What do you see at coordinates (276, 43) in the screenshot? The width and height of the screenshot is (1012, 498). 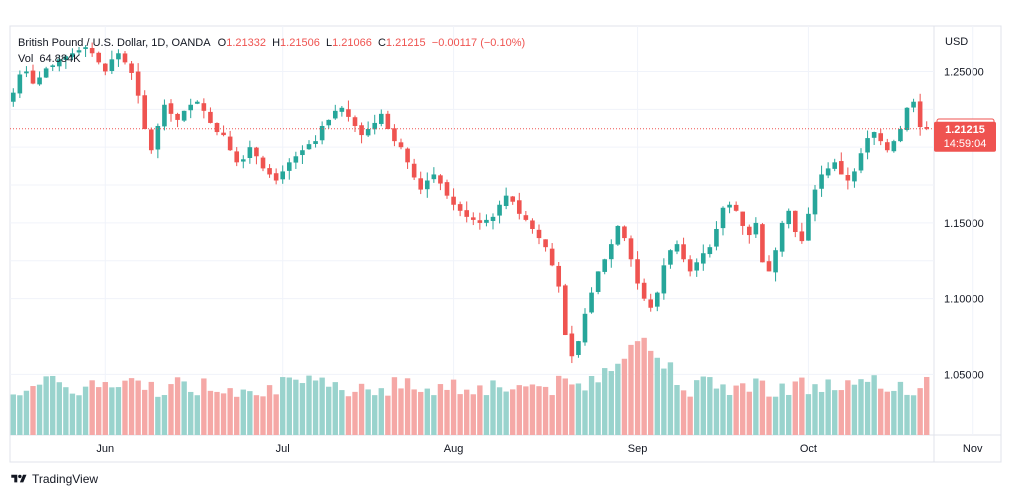 I see `high-label: H` at bounding box center [276, 43].